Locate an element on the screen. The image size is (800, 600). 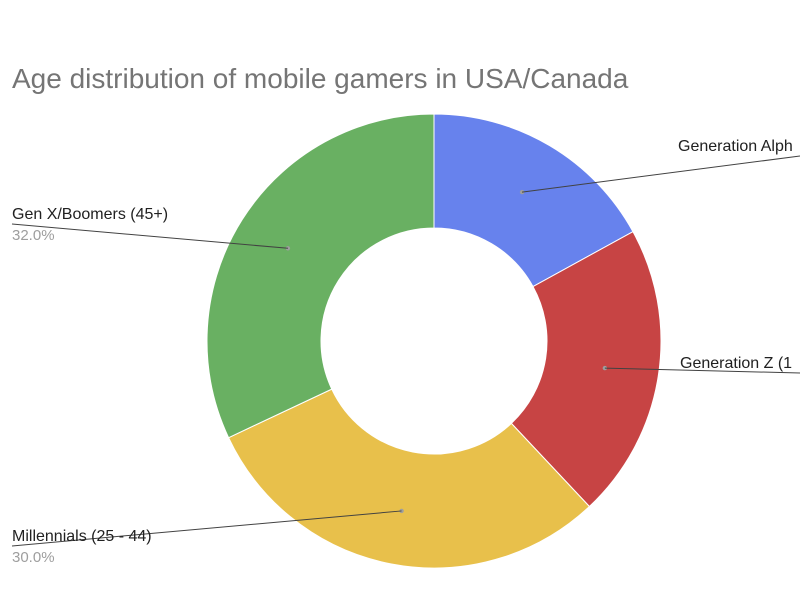
slice-value-label: 30.0% is located at coordinates (33, 557).